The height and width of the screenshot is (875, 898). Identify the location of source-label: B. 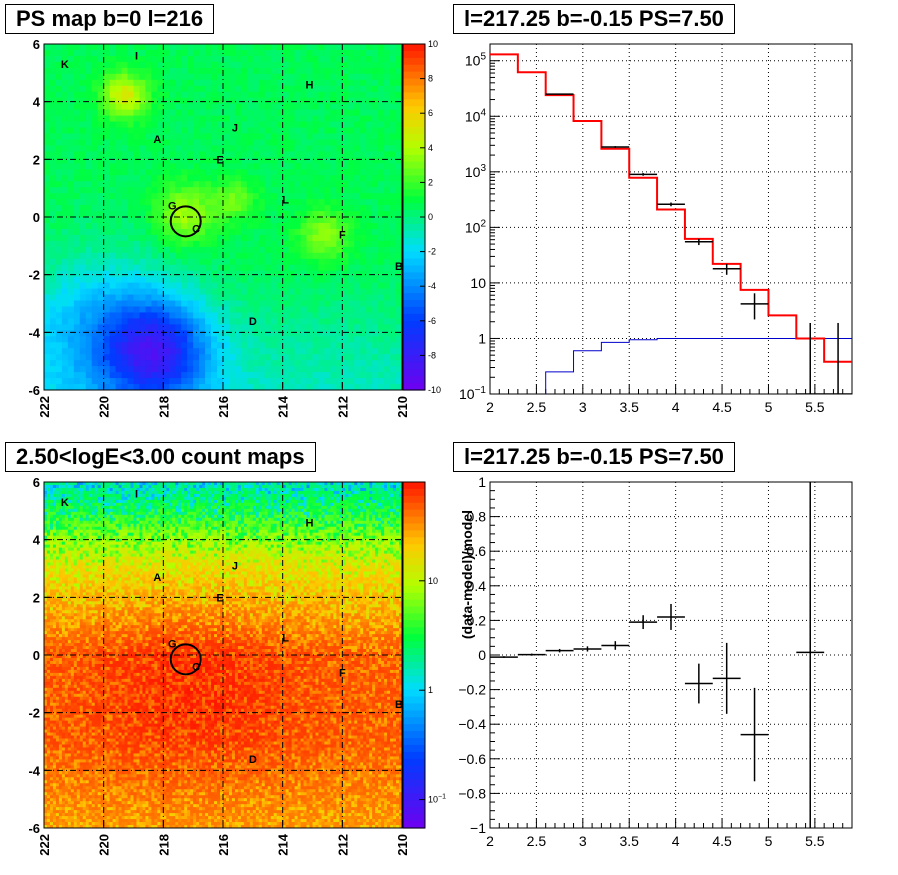
(399, 267).